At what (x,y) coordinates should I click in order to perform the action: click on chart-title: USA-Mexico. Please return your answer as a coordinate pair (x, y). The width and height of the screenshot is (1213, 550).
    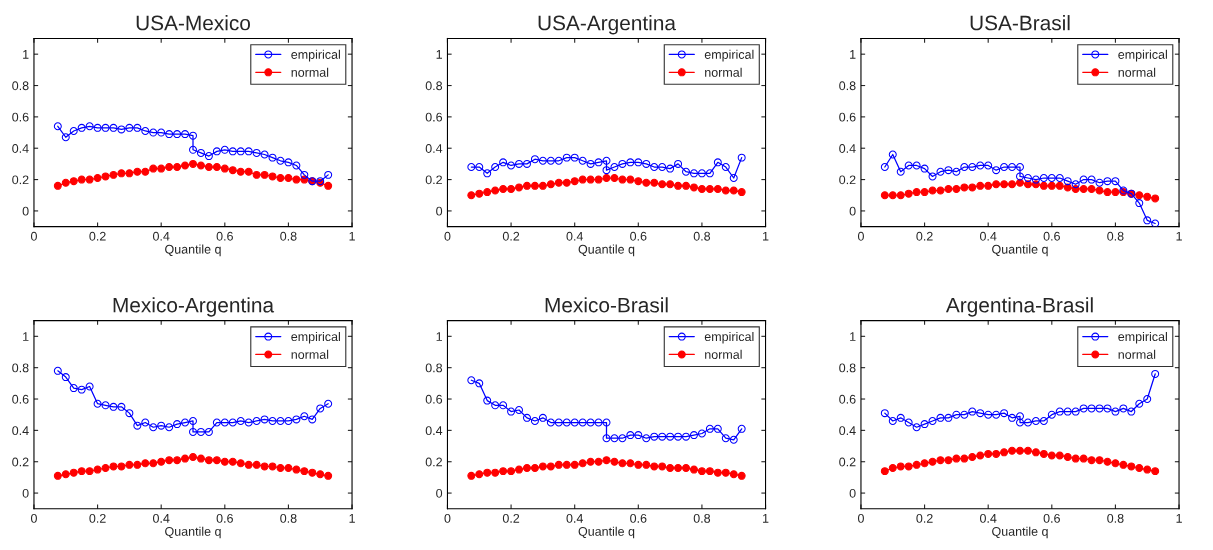
    Looking at the image, I should click on (193, 23).